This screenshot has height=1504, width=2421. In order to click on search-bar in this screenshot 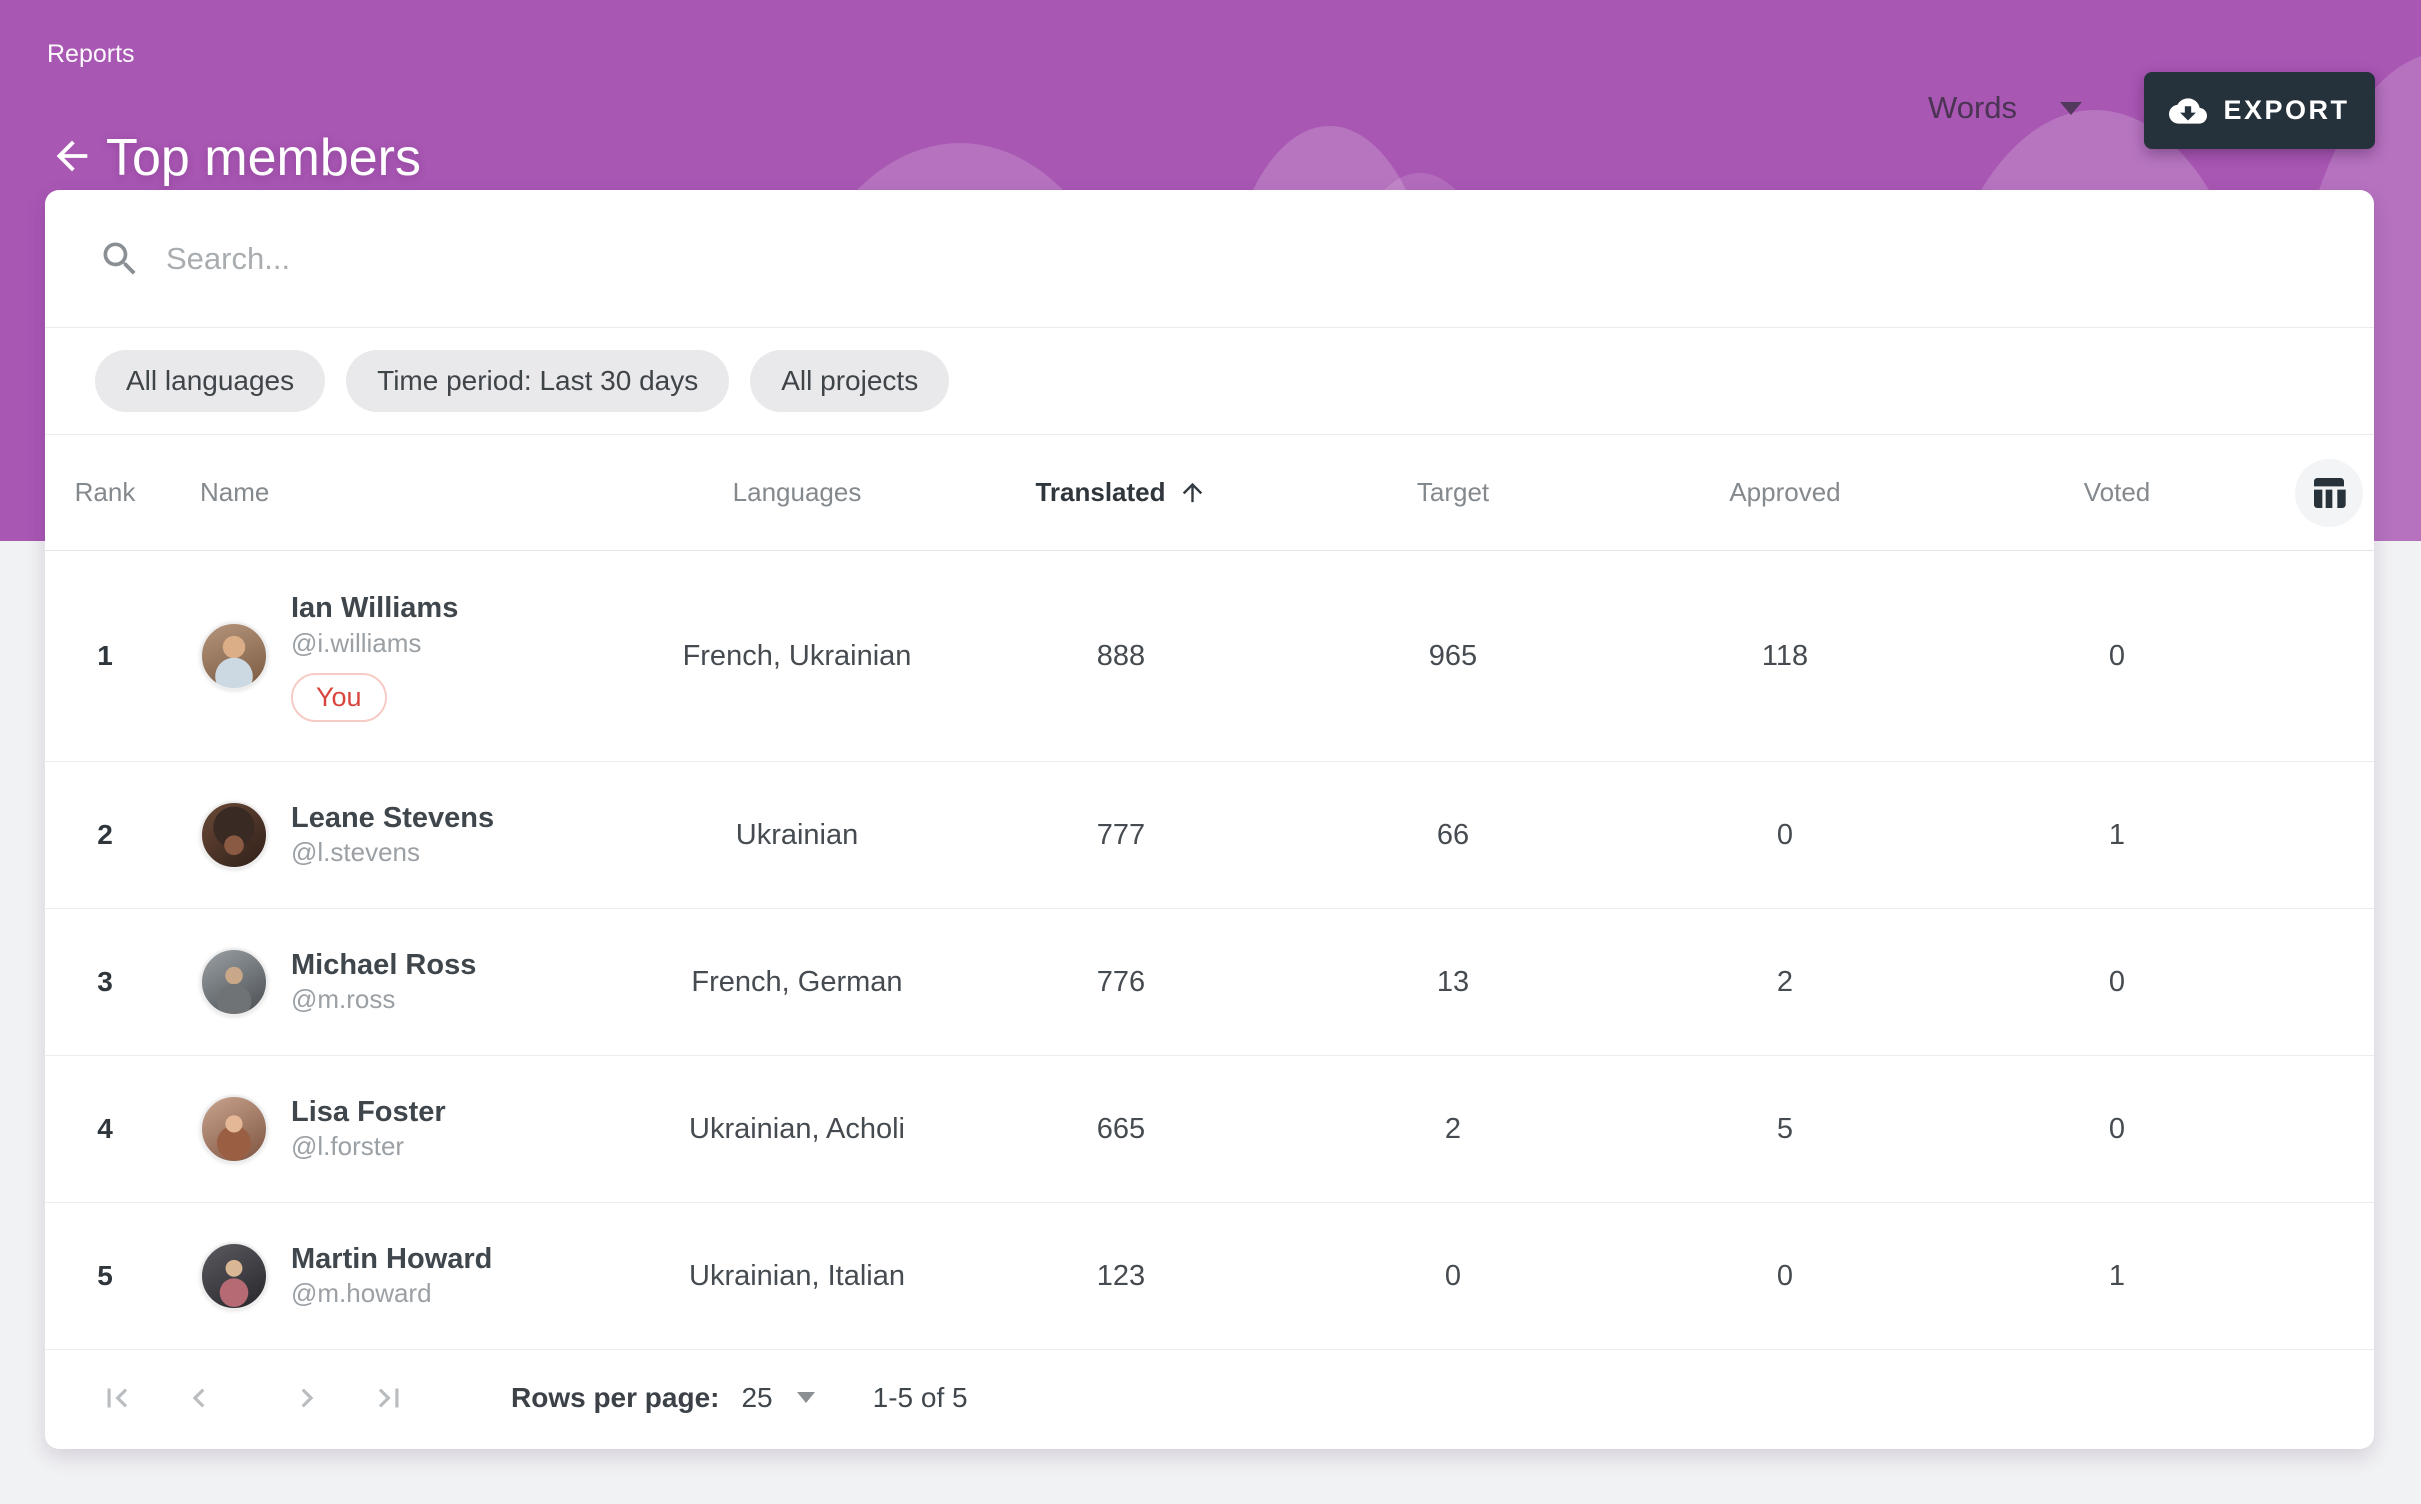, I will do `click(1209, 259)`.